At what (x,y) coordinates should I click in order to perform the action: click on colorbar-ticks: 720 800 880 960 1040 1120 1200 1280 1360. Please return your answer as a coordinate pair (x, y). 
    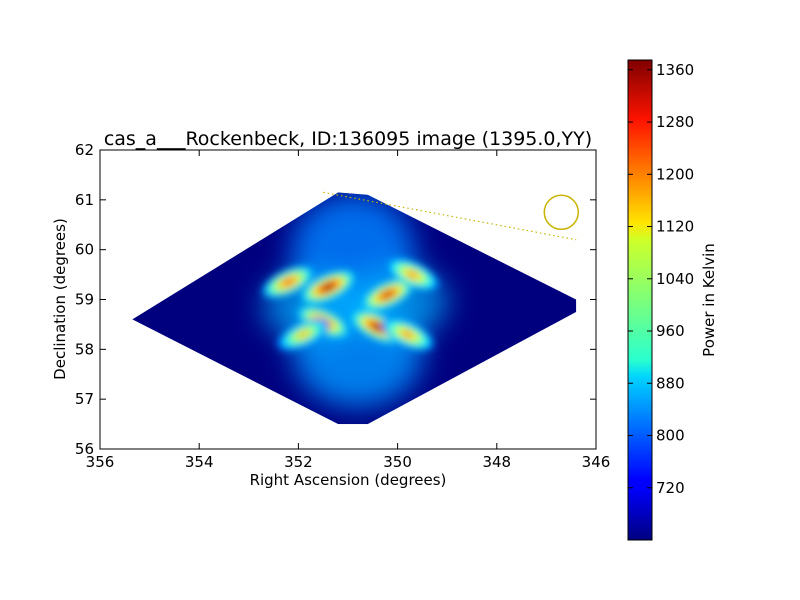
    Looking at the image, I should click on (661, 279).